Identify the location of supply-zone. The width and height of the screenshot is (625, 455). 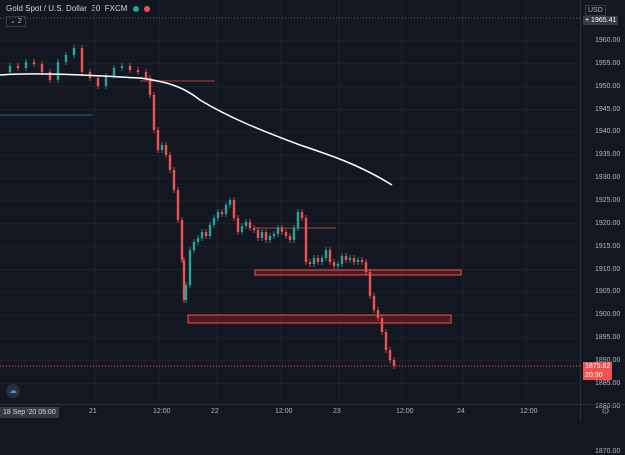
(358, 272).